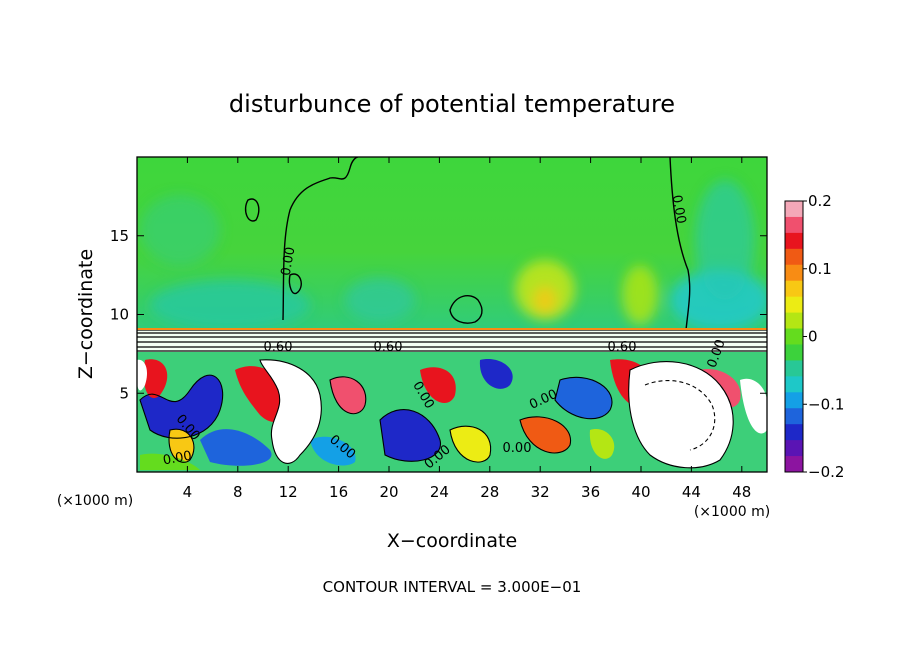 Image resolution: width=904 pixels, height=654 pixels. What do you see at coordinates (820, 269) in the screenshot?
I see `colorbar-tick-label: 0.1` at bounding box center [820, 269].